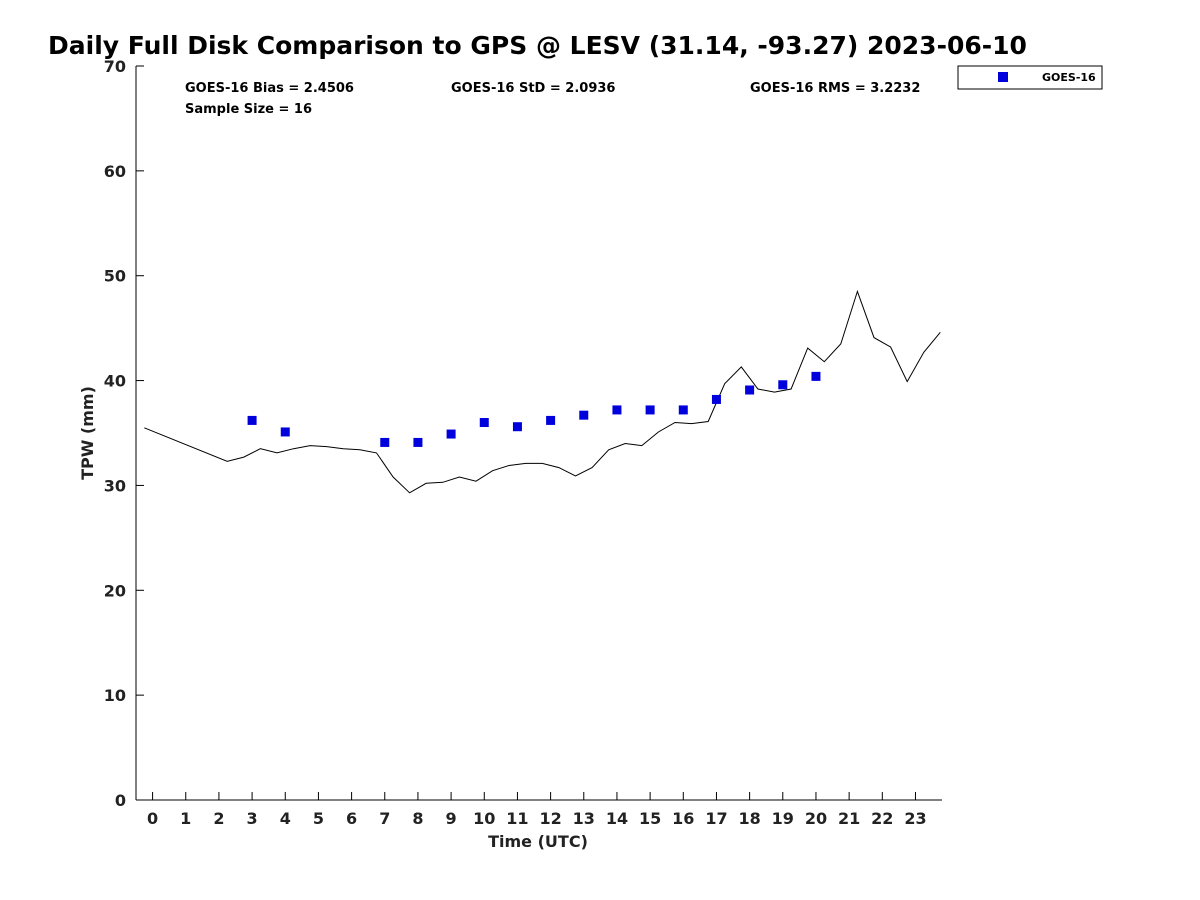 This screenshot has width=1200, height=900. Describe the element at coordinates (849, 818) in the screenshot. I see `x-tick-label: 21` at that location.